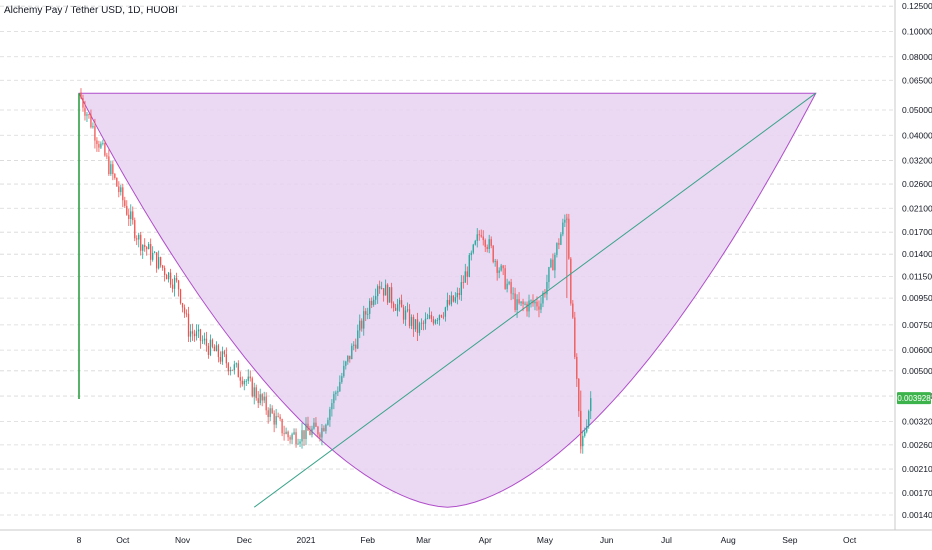 The image size is (932, 550). What do you see at coordinates (183, 540) in the screenshot?
I see `time-tick-label: Nov` at bounding box center [183, 540].